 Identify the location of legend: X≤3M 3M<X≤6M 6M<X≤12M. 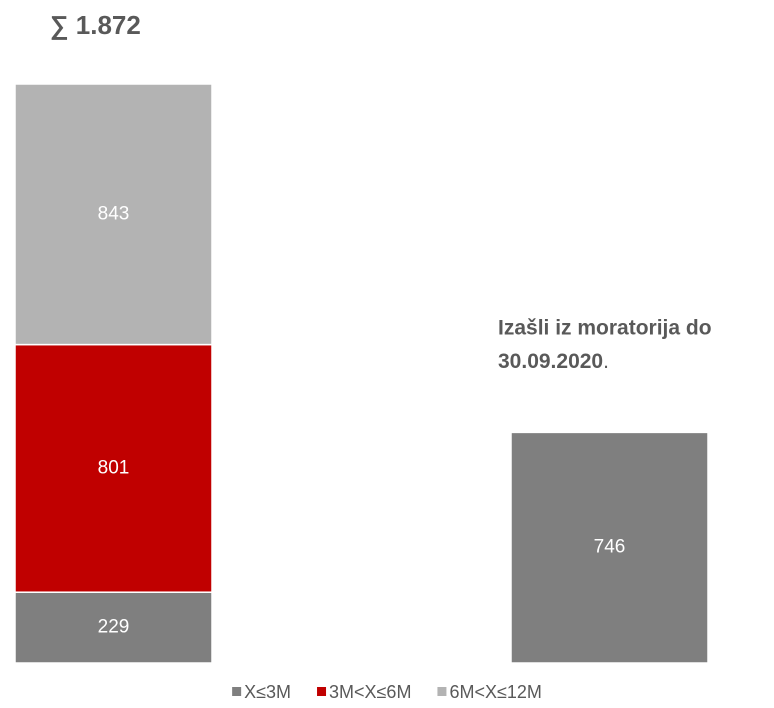
(387, 692).